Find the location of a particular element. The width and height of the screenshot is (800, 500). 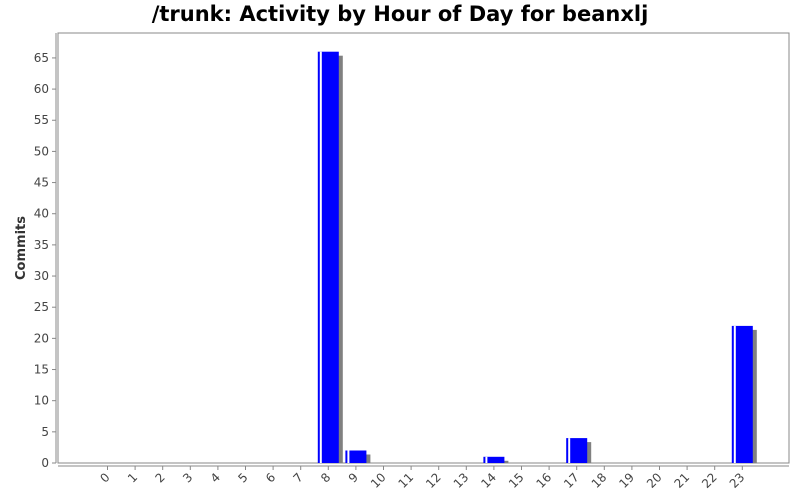

x-tick-label: 19 is located at coordinates (626, 480).